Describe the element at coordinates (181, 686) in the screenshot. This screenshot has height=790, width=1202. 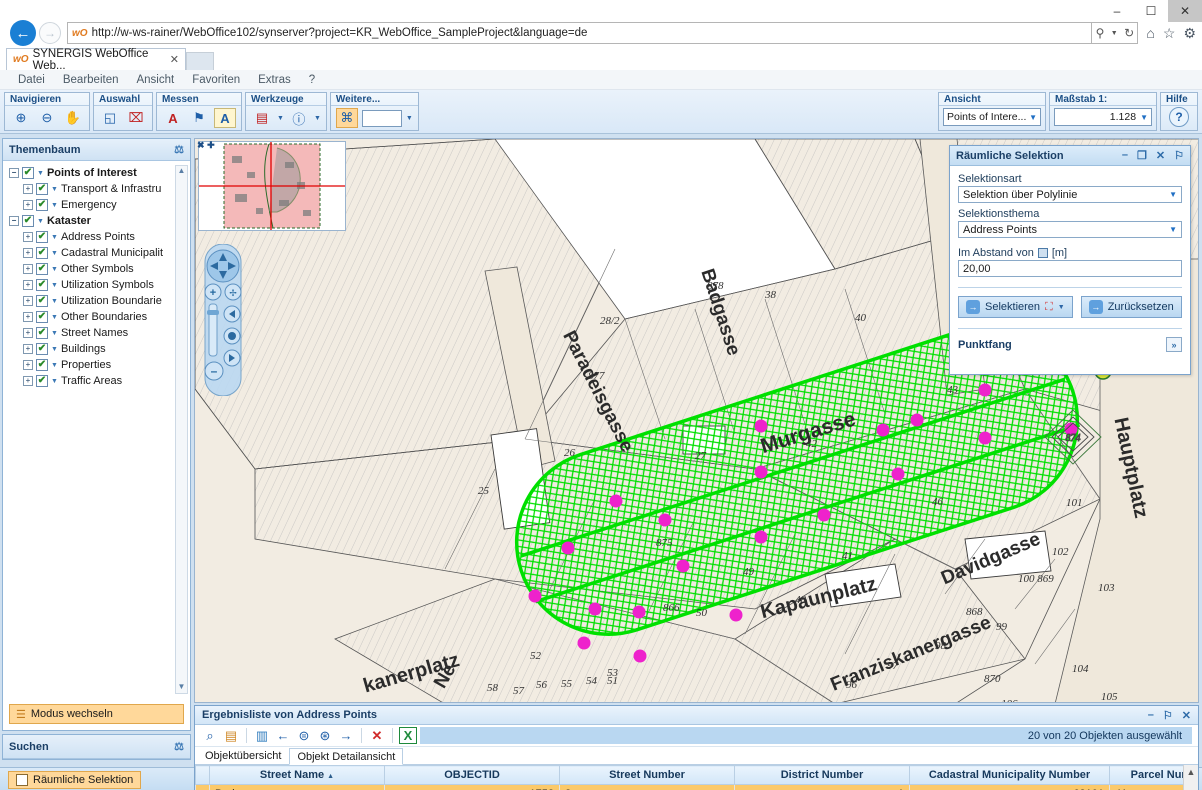
I see `scroll-down-icon: ▼` at that location.